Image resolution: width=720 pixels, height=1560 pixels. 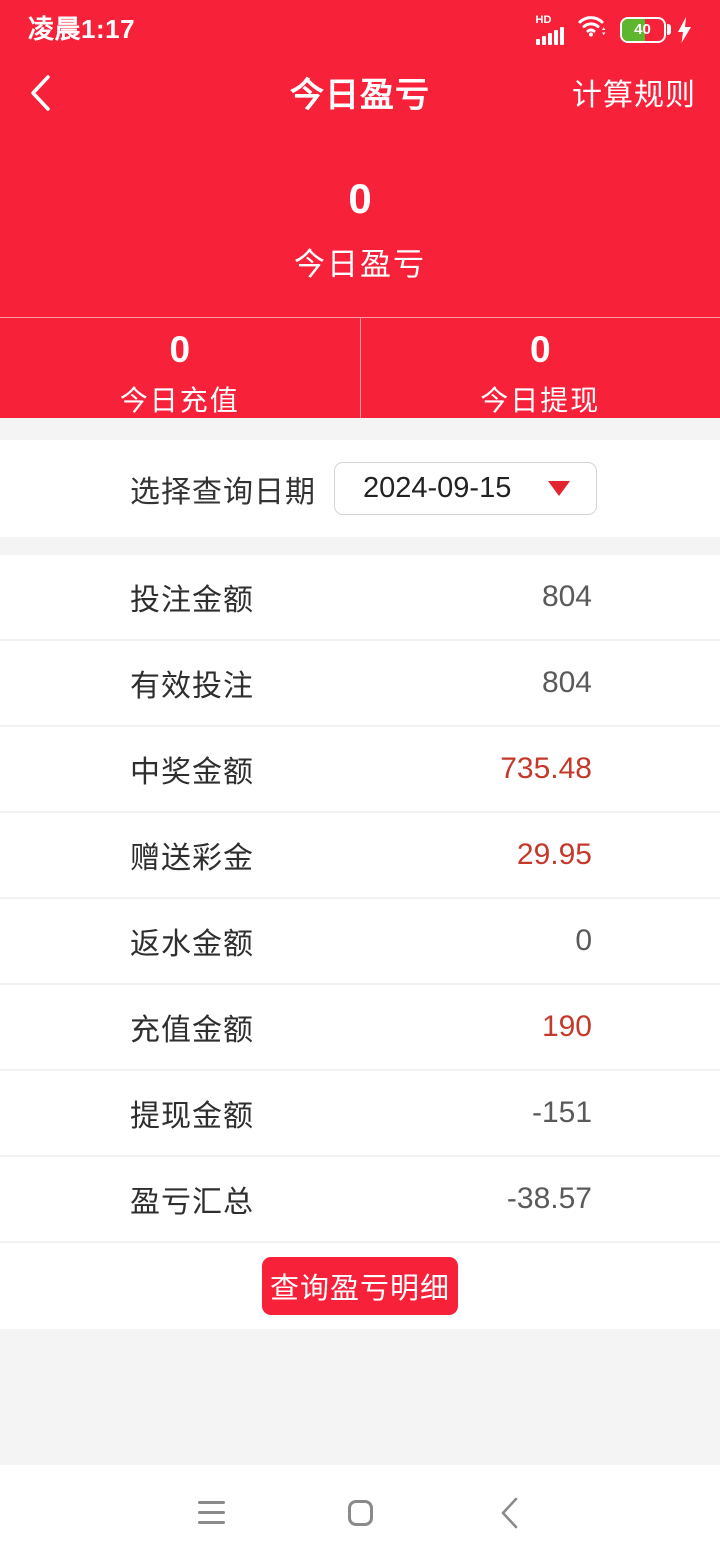 I want to click on row-withdrawal: 提现金额 -151, so click(x=360, y=1114).